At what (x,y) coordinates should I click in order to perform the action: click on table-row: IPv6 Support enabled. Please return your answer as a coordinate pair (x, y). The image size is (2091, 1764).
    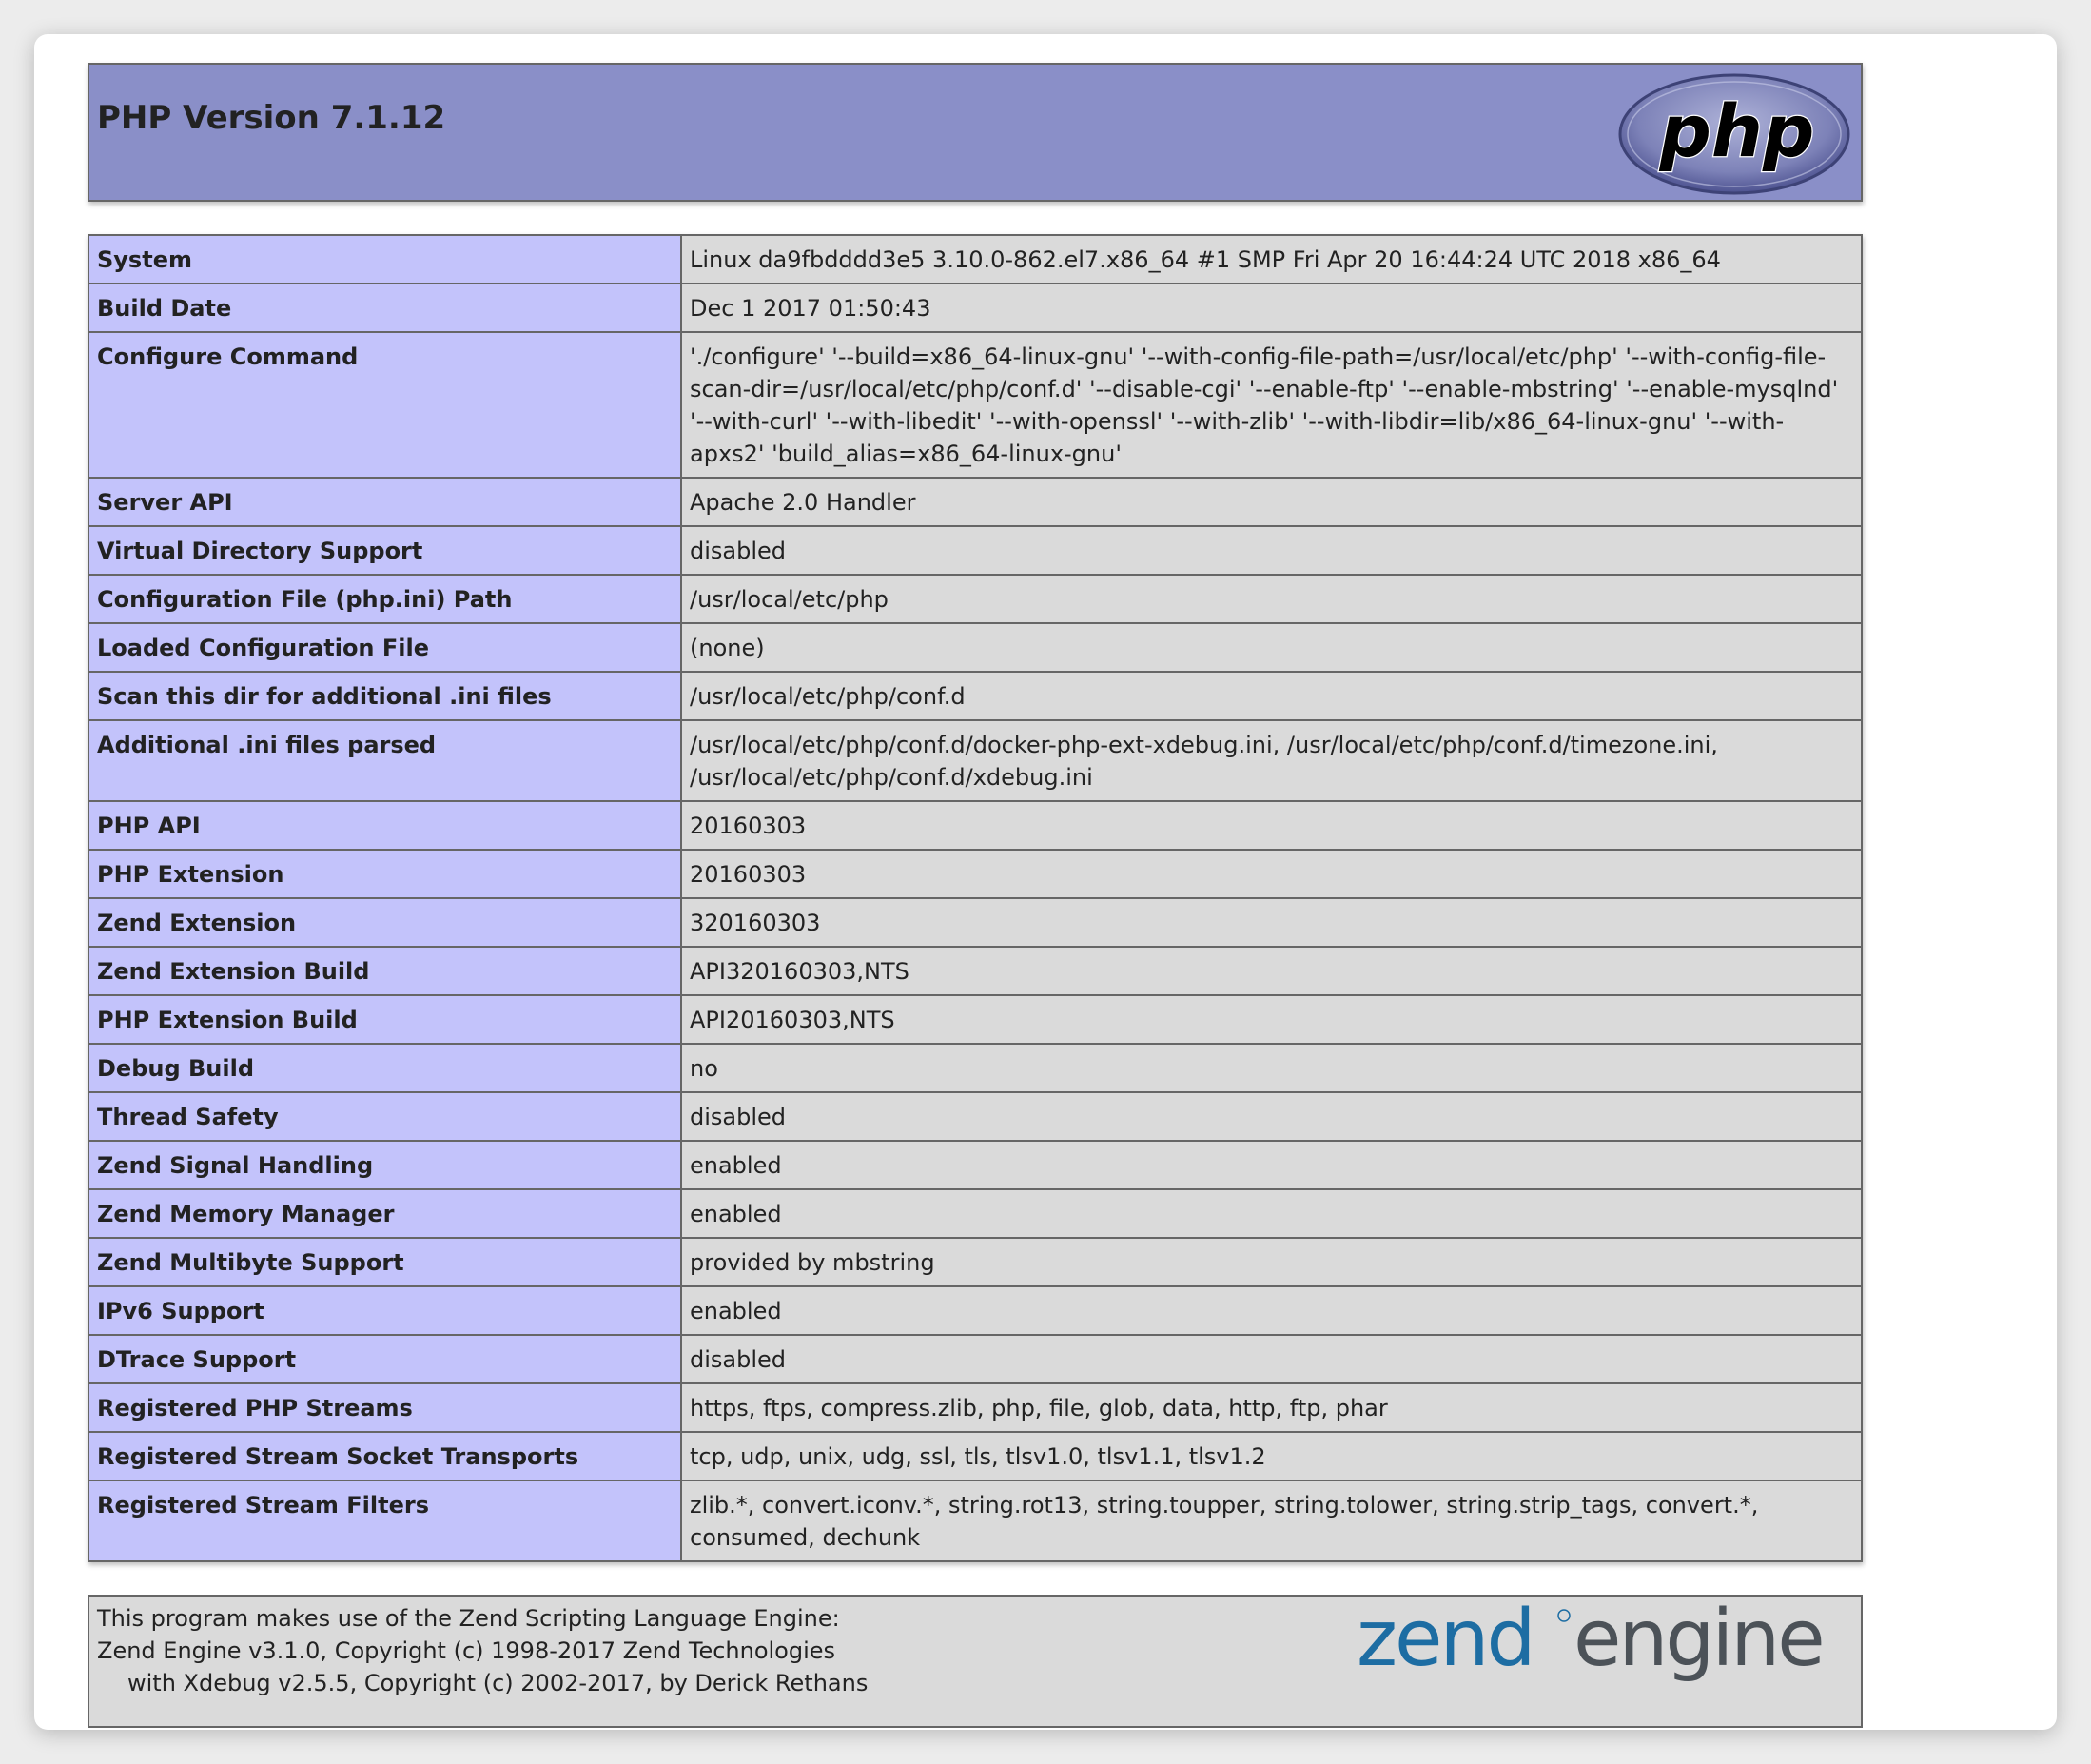
    Looking at the image, I should click on (975, 1310).